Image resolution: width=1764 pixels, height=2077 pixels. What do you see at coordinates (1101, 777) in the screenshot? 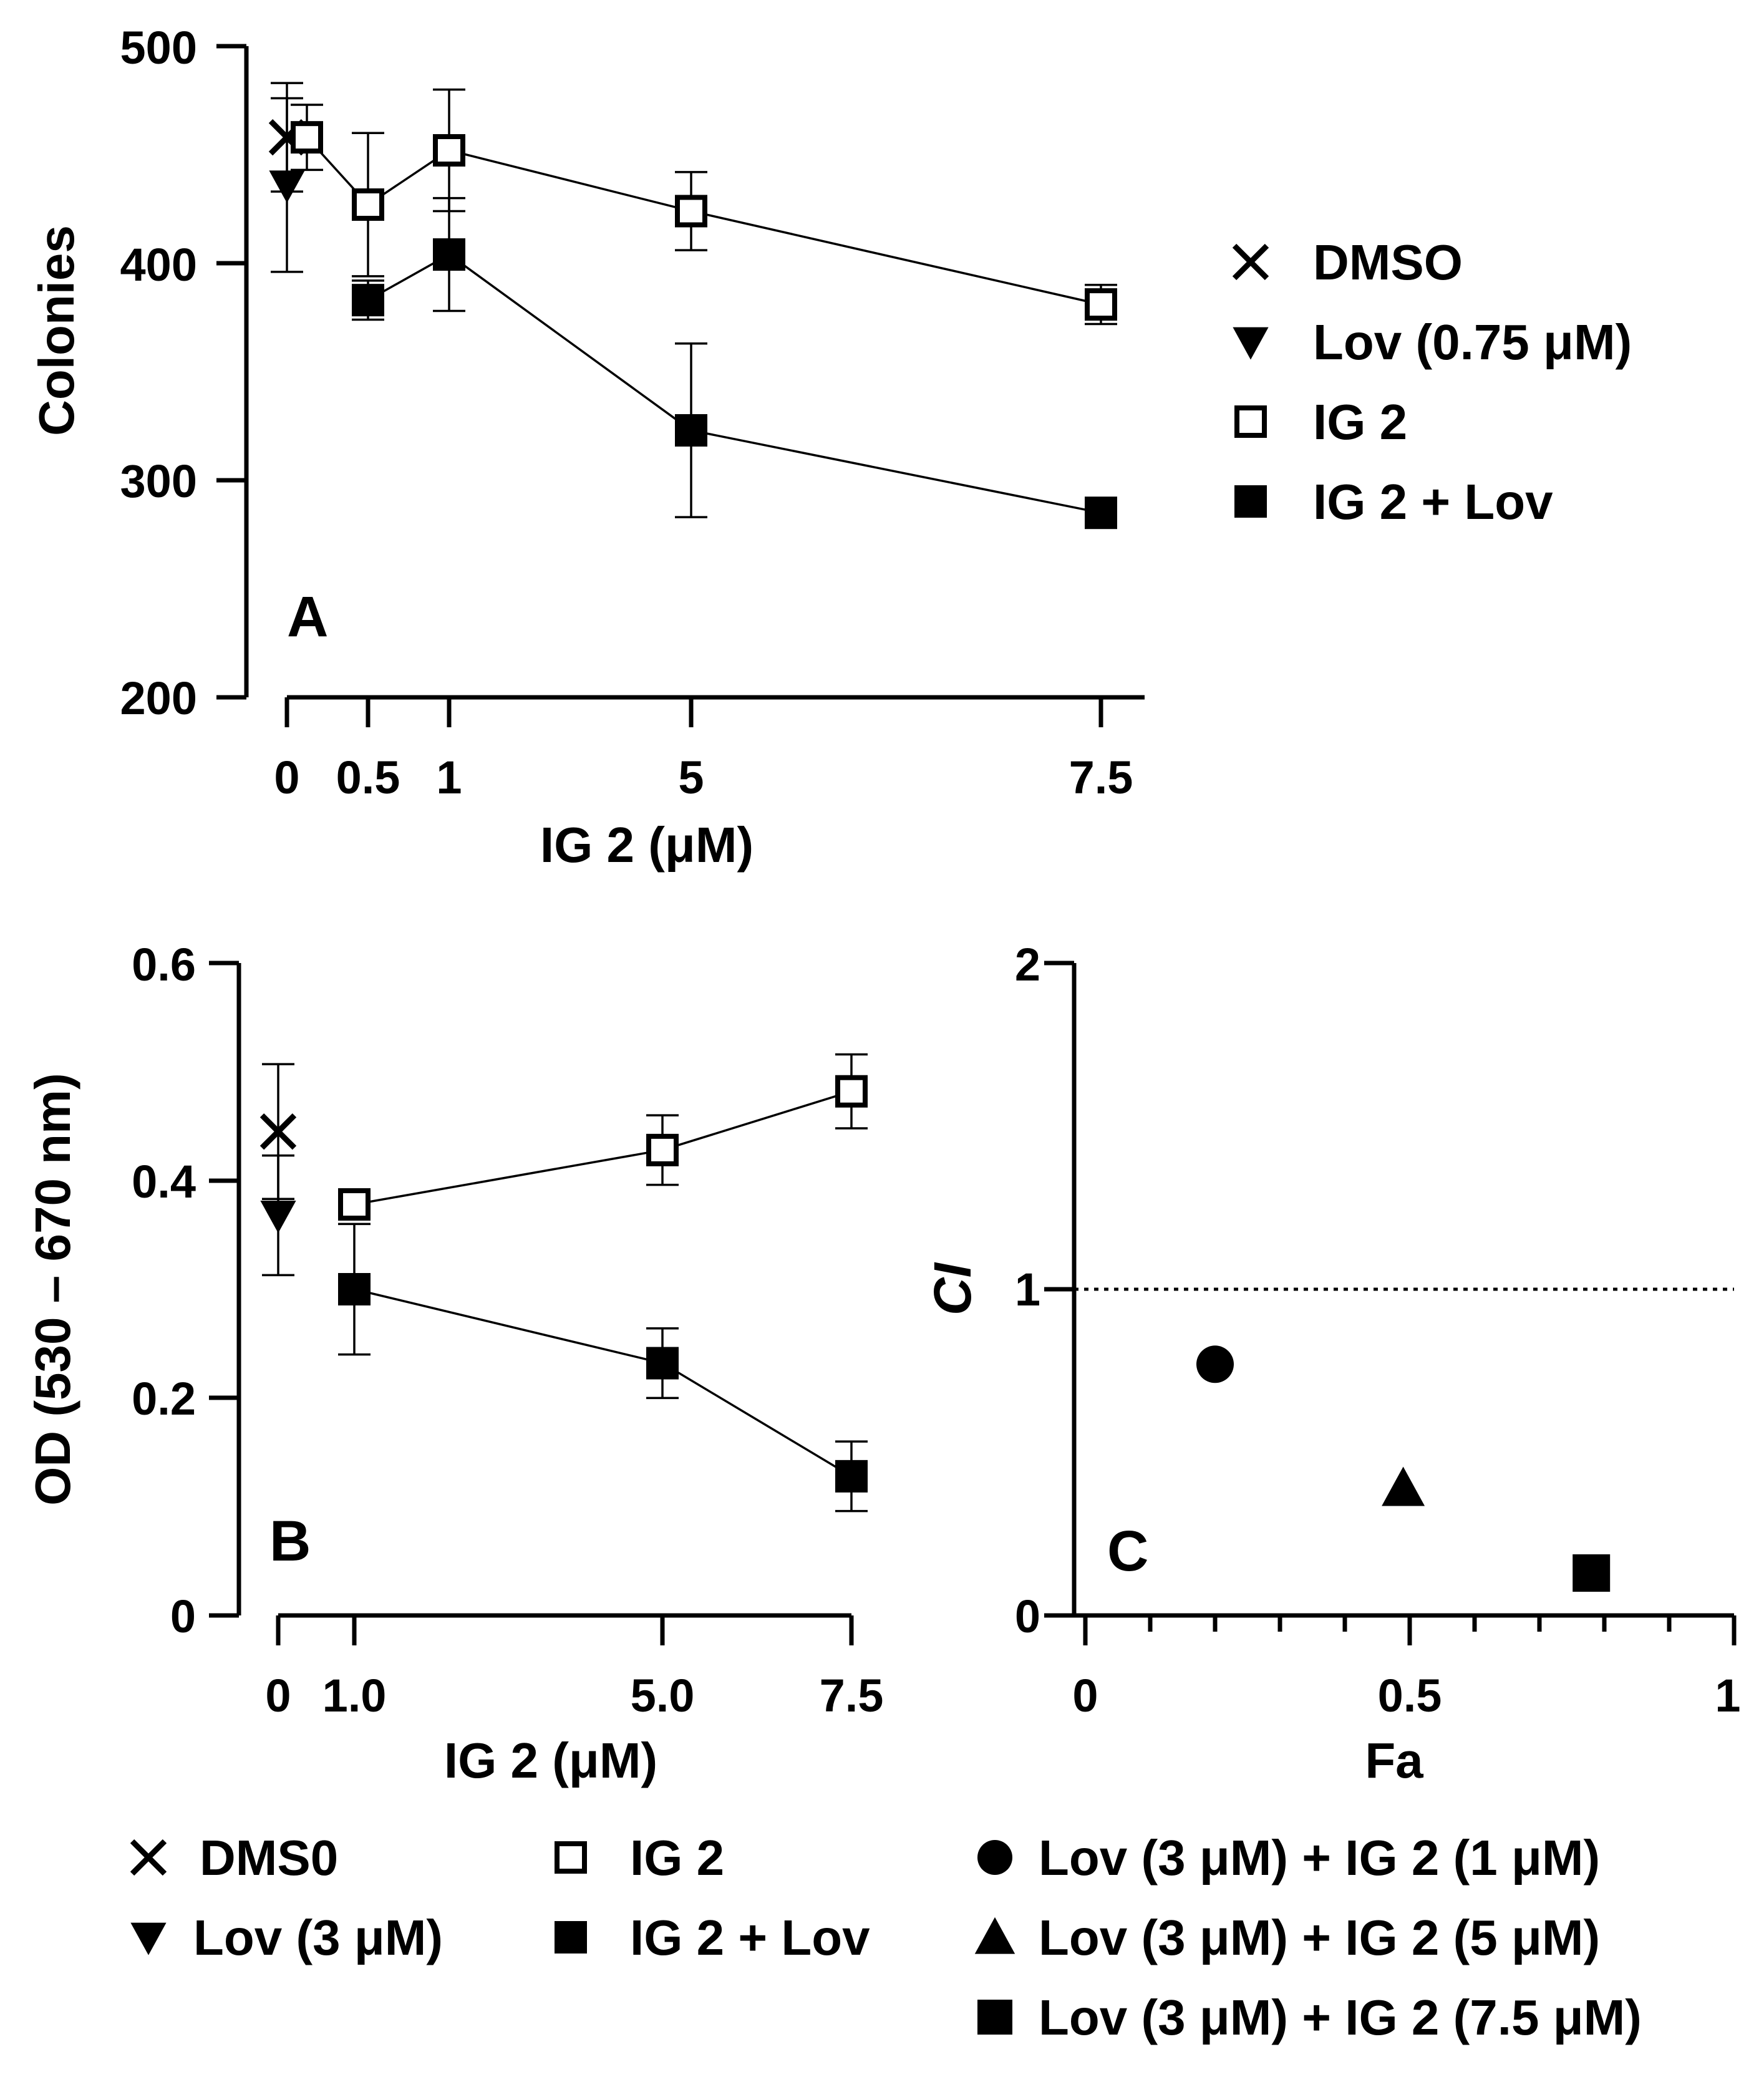
I see `panel-a-x-tick-7.5: 7.5` at bounding box center [1101, 777].